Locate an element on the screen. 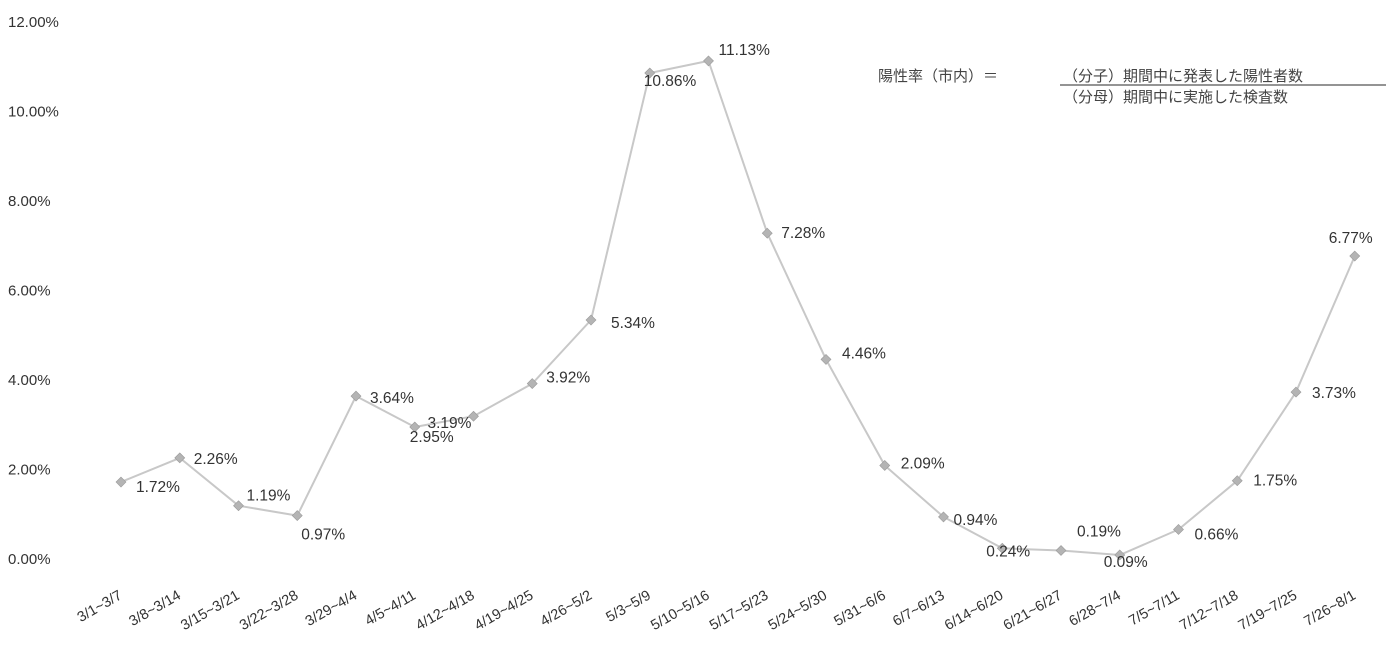  data-label: 2.95% is located at coordinates (432, 437).